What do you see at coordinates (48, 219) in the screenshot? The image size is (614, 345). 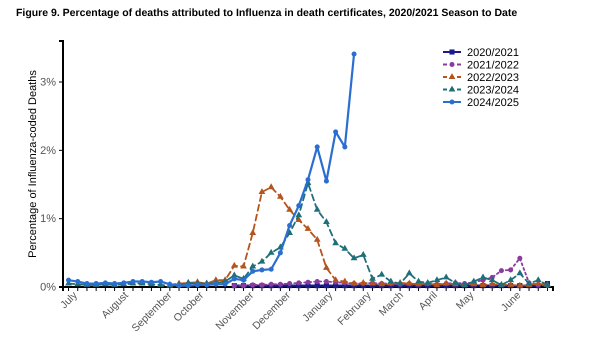 I see `y-tick-label: 1%` at bounding box center [48, 219].